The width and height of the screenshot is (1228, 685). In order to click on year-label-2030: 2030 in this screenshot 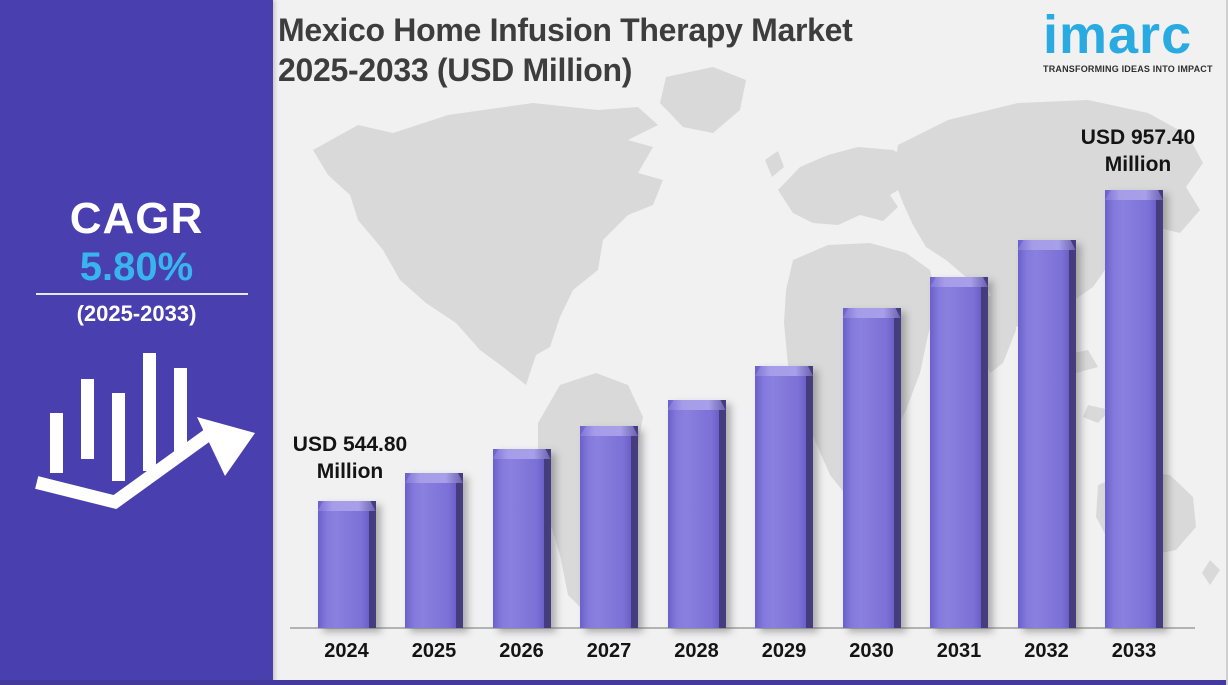, I will do `click(871, 651)`.